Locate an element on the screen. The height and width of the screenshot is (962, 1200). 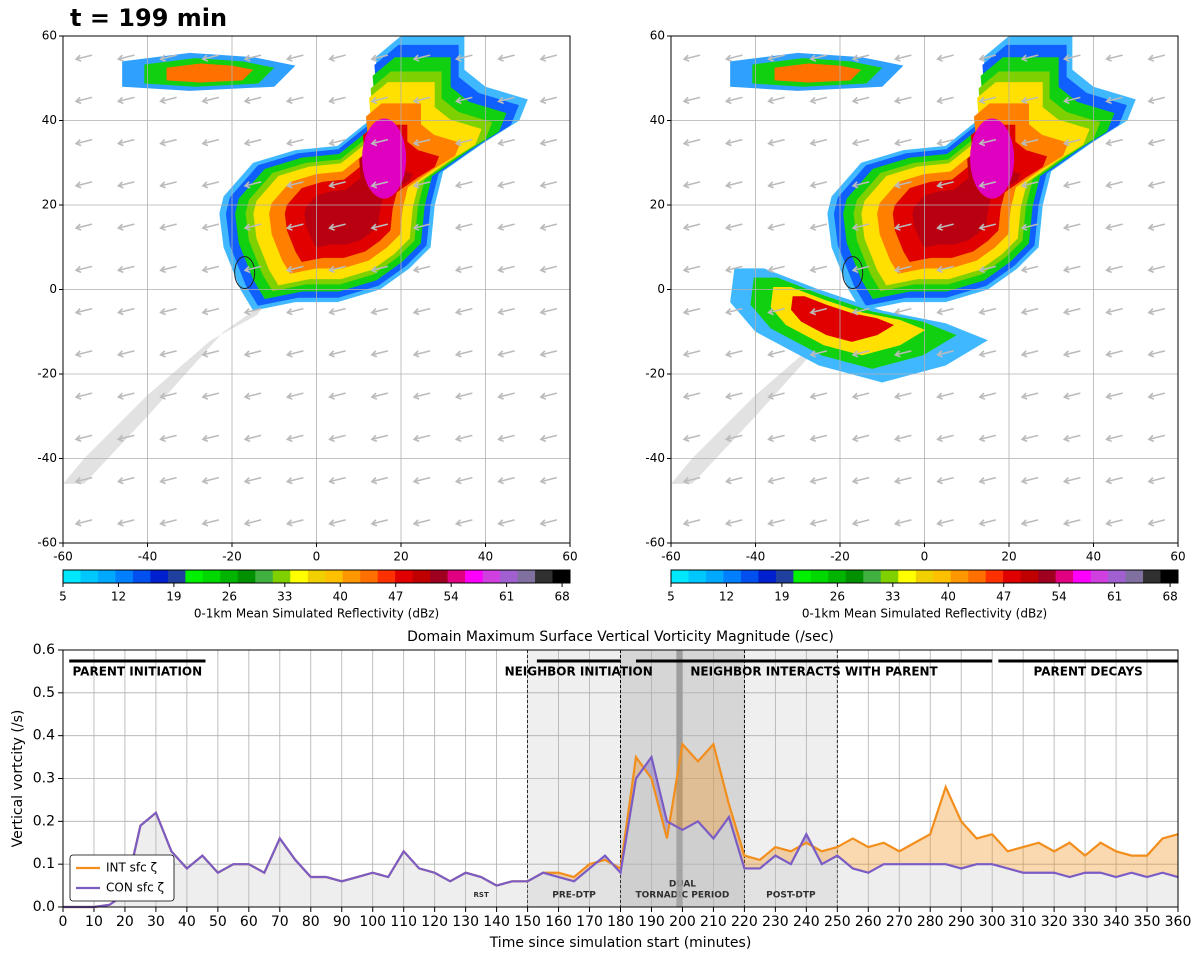
x-tick-label: 340 is located at coordinates (1116, 922).